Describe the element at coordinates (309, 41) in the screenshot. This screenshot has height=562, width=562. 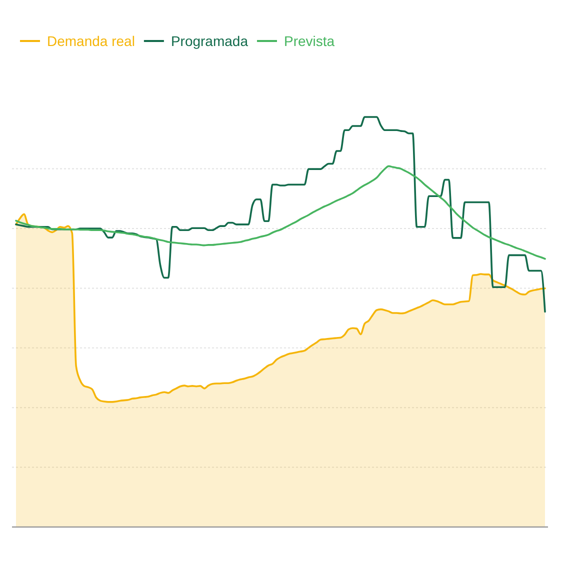
I see `legend-label: Prevista` at that location.